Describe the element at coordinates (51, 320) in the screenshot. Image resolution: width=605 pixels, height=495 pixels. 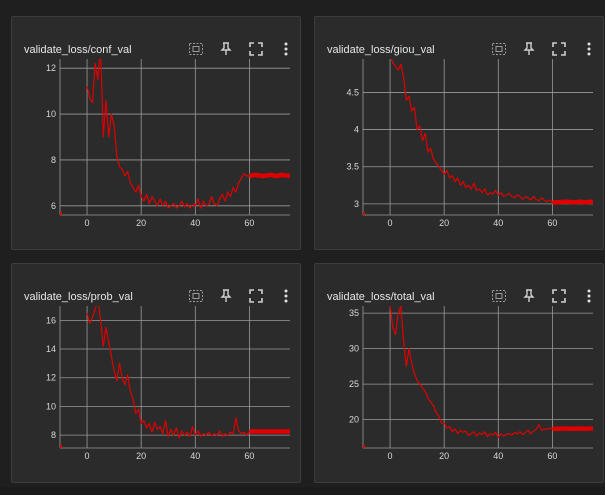
I see `y-tick-label: 16` at that location.